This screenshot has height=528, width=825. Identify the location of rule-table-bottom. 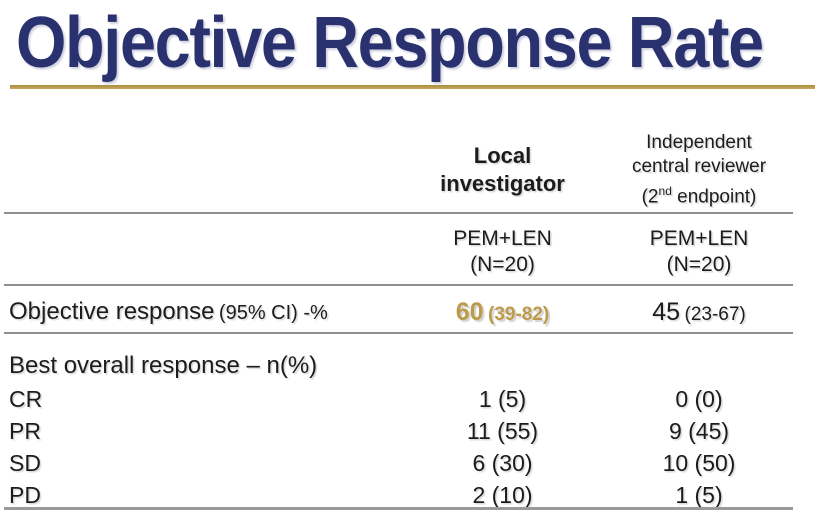
(398, 508).